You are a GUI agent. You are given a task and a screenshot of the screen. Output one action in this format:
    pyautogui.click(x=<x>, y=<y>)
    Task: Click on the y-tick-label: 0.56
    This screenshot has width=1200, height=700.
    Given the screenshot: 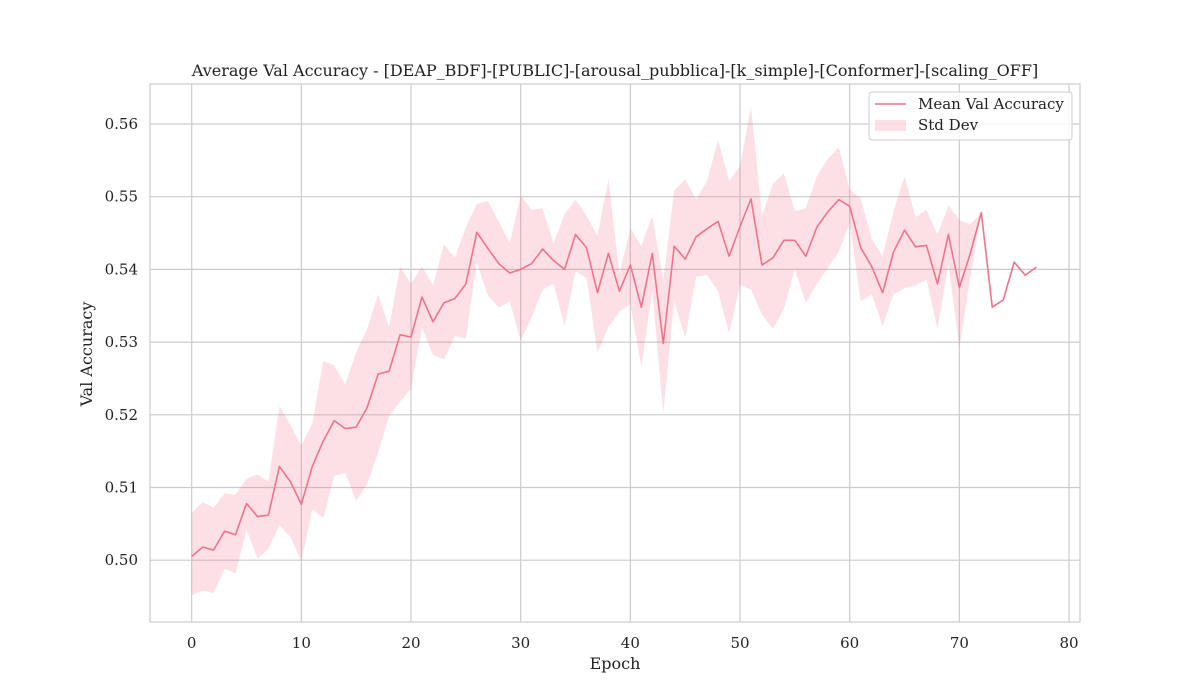 What is the action you would take?
    pyautogui.click(x=121, y=124)
    